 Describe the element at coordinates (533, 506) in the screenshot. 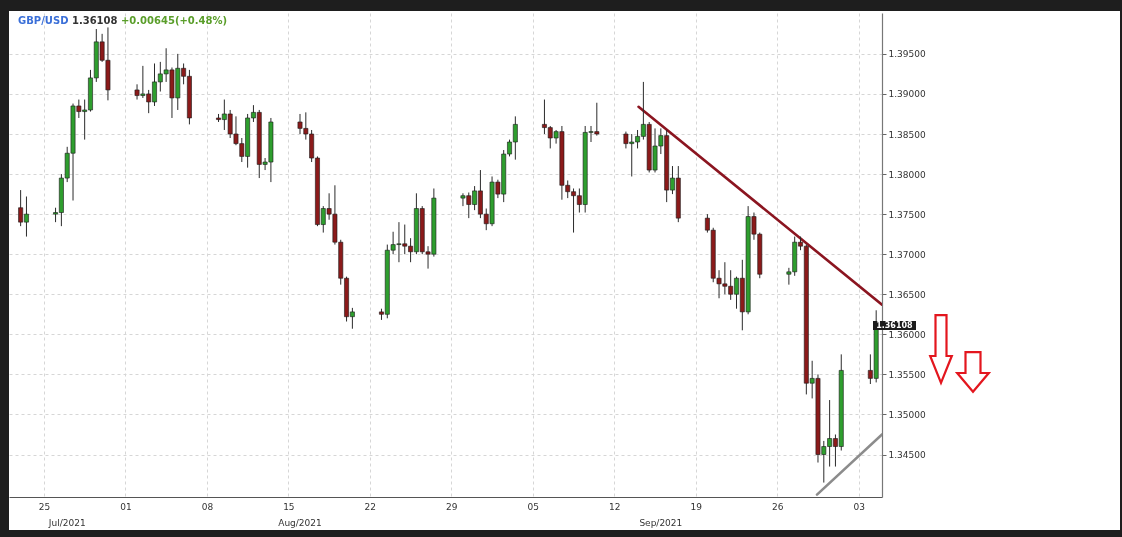

I see `x-tick-label: 05` at that location.